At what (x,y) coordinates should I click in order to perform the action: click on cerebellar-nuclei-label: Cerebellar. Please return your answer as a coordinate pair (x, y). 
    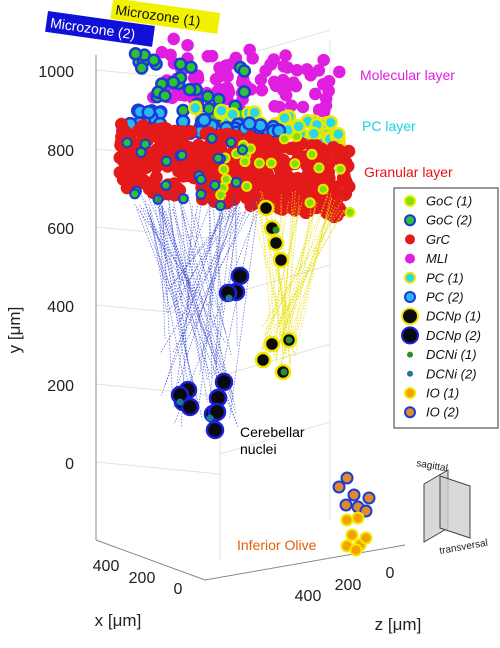
    Looking at the image, I should click on (272, 432).